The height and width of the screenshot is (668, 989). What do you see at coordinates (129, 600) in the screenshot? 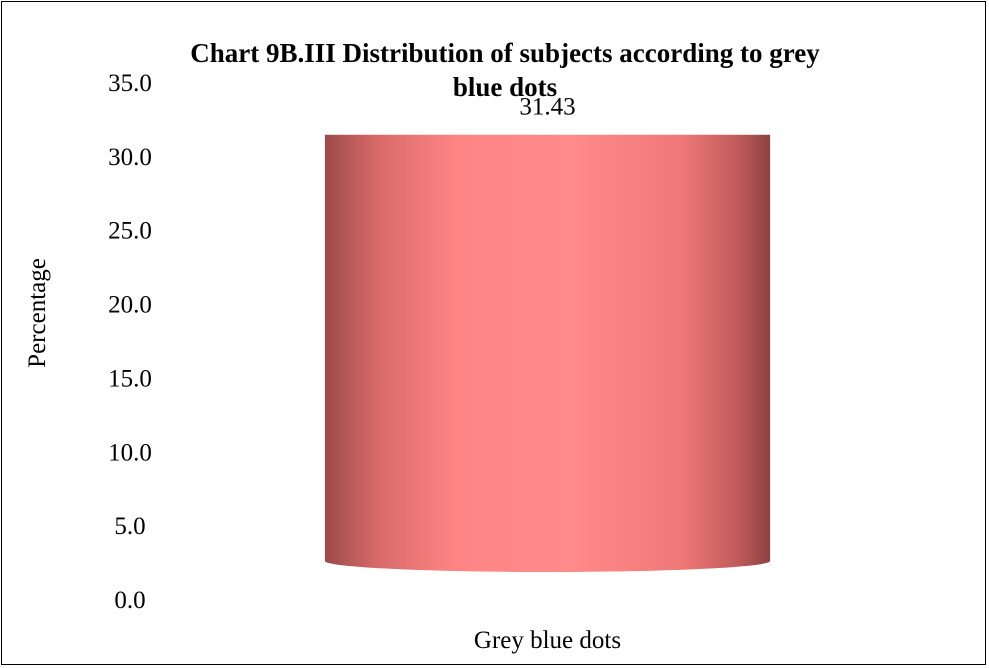
I see `y-tick-label: 0.0` at bounding box center [129, 600].